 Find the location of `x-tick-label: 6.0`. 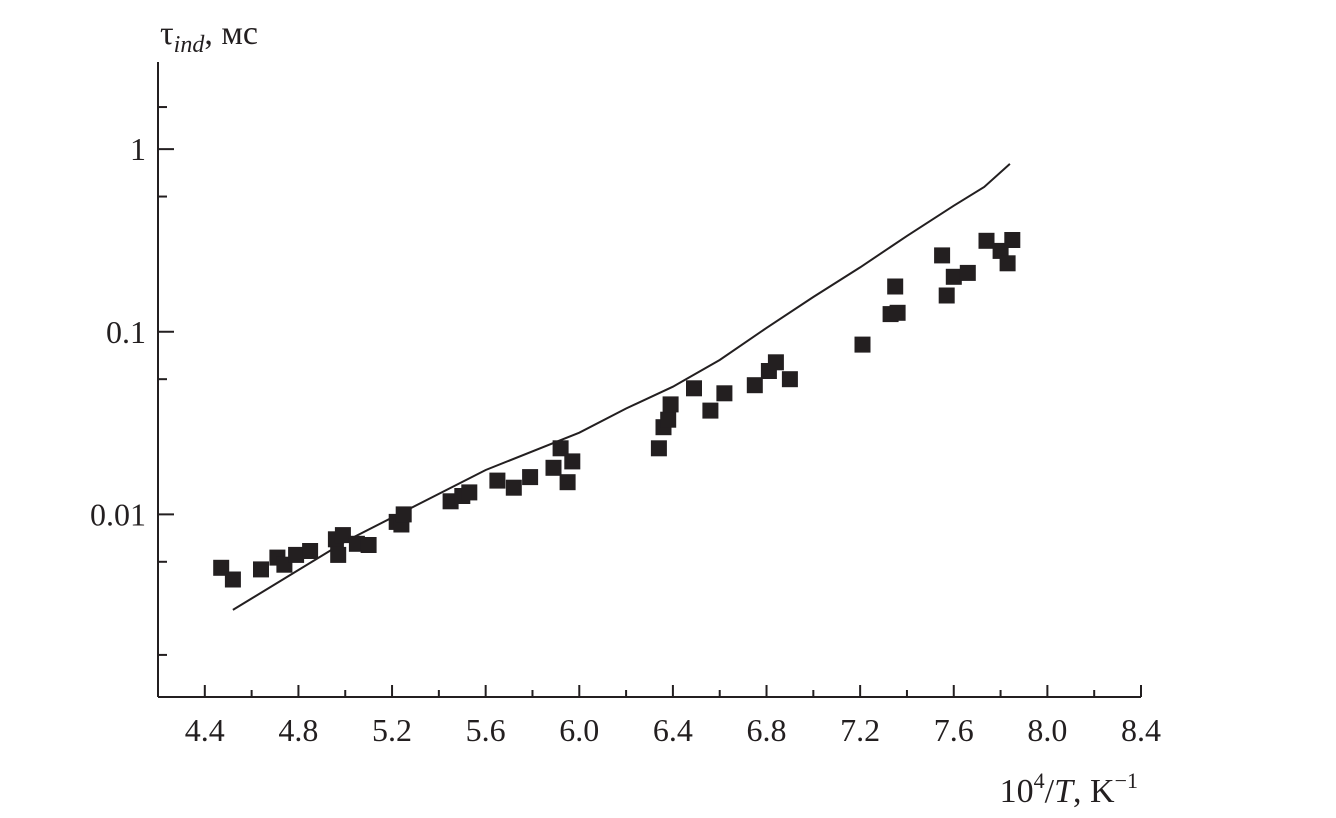

x-tick-label: 6.0 is located at coordinates (579, 730).